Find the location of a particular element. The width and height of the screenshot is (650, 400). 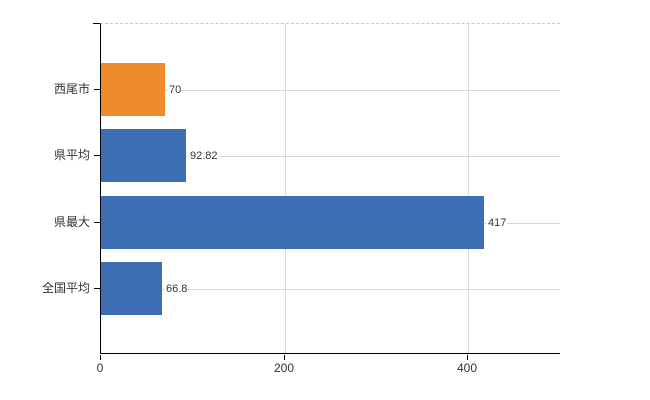

x-axis-tick-label: 0 is located at coordinates (100, 368).